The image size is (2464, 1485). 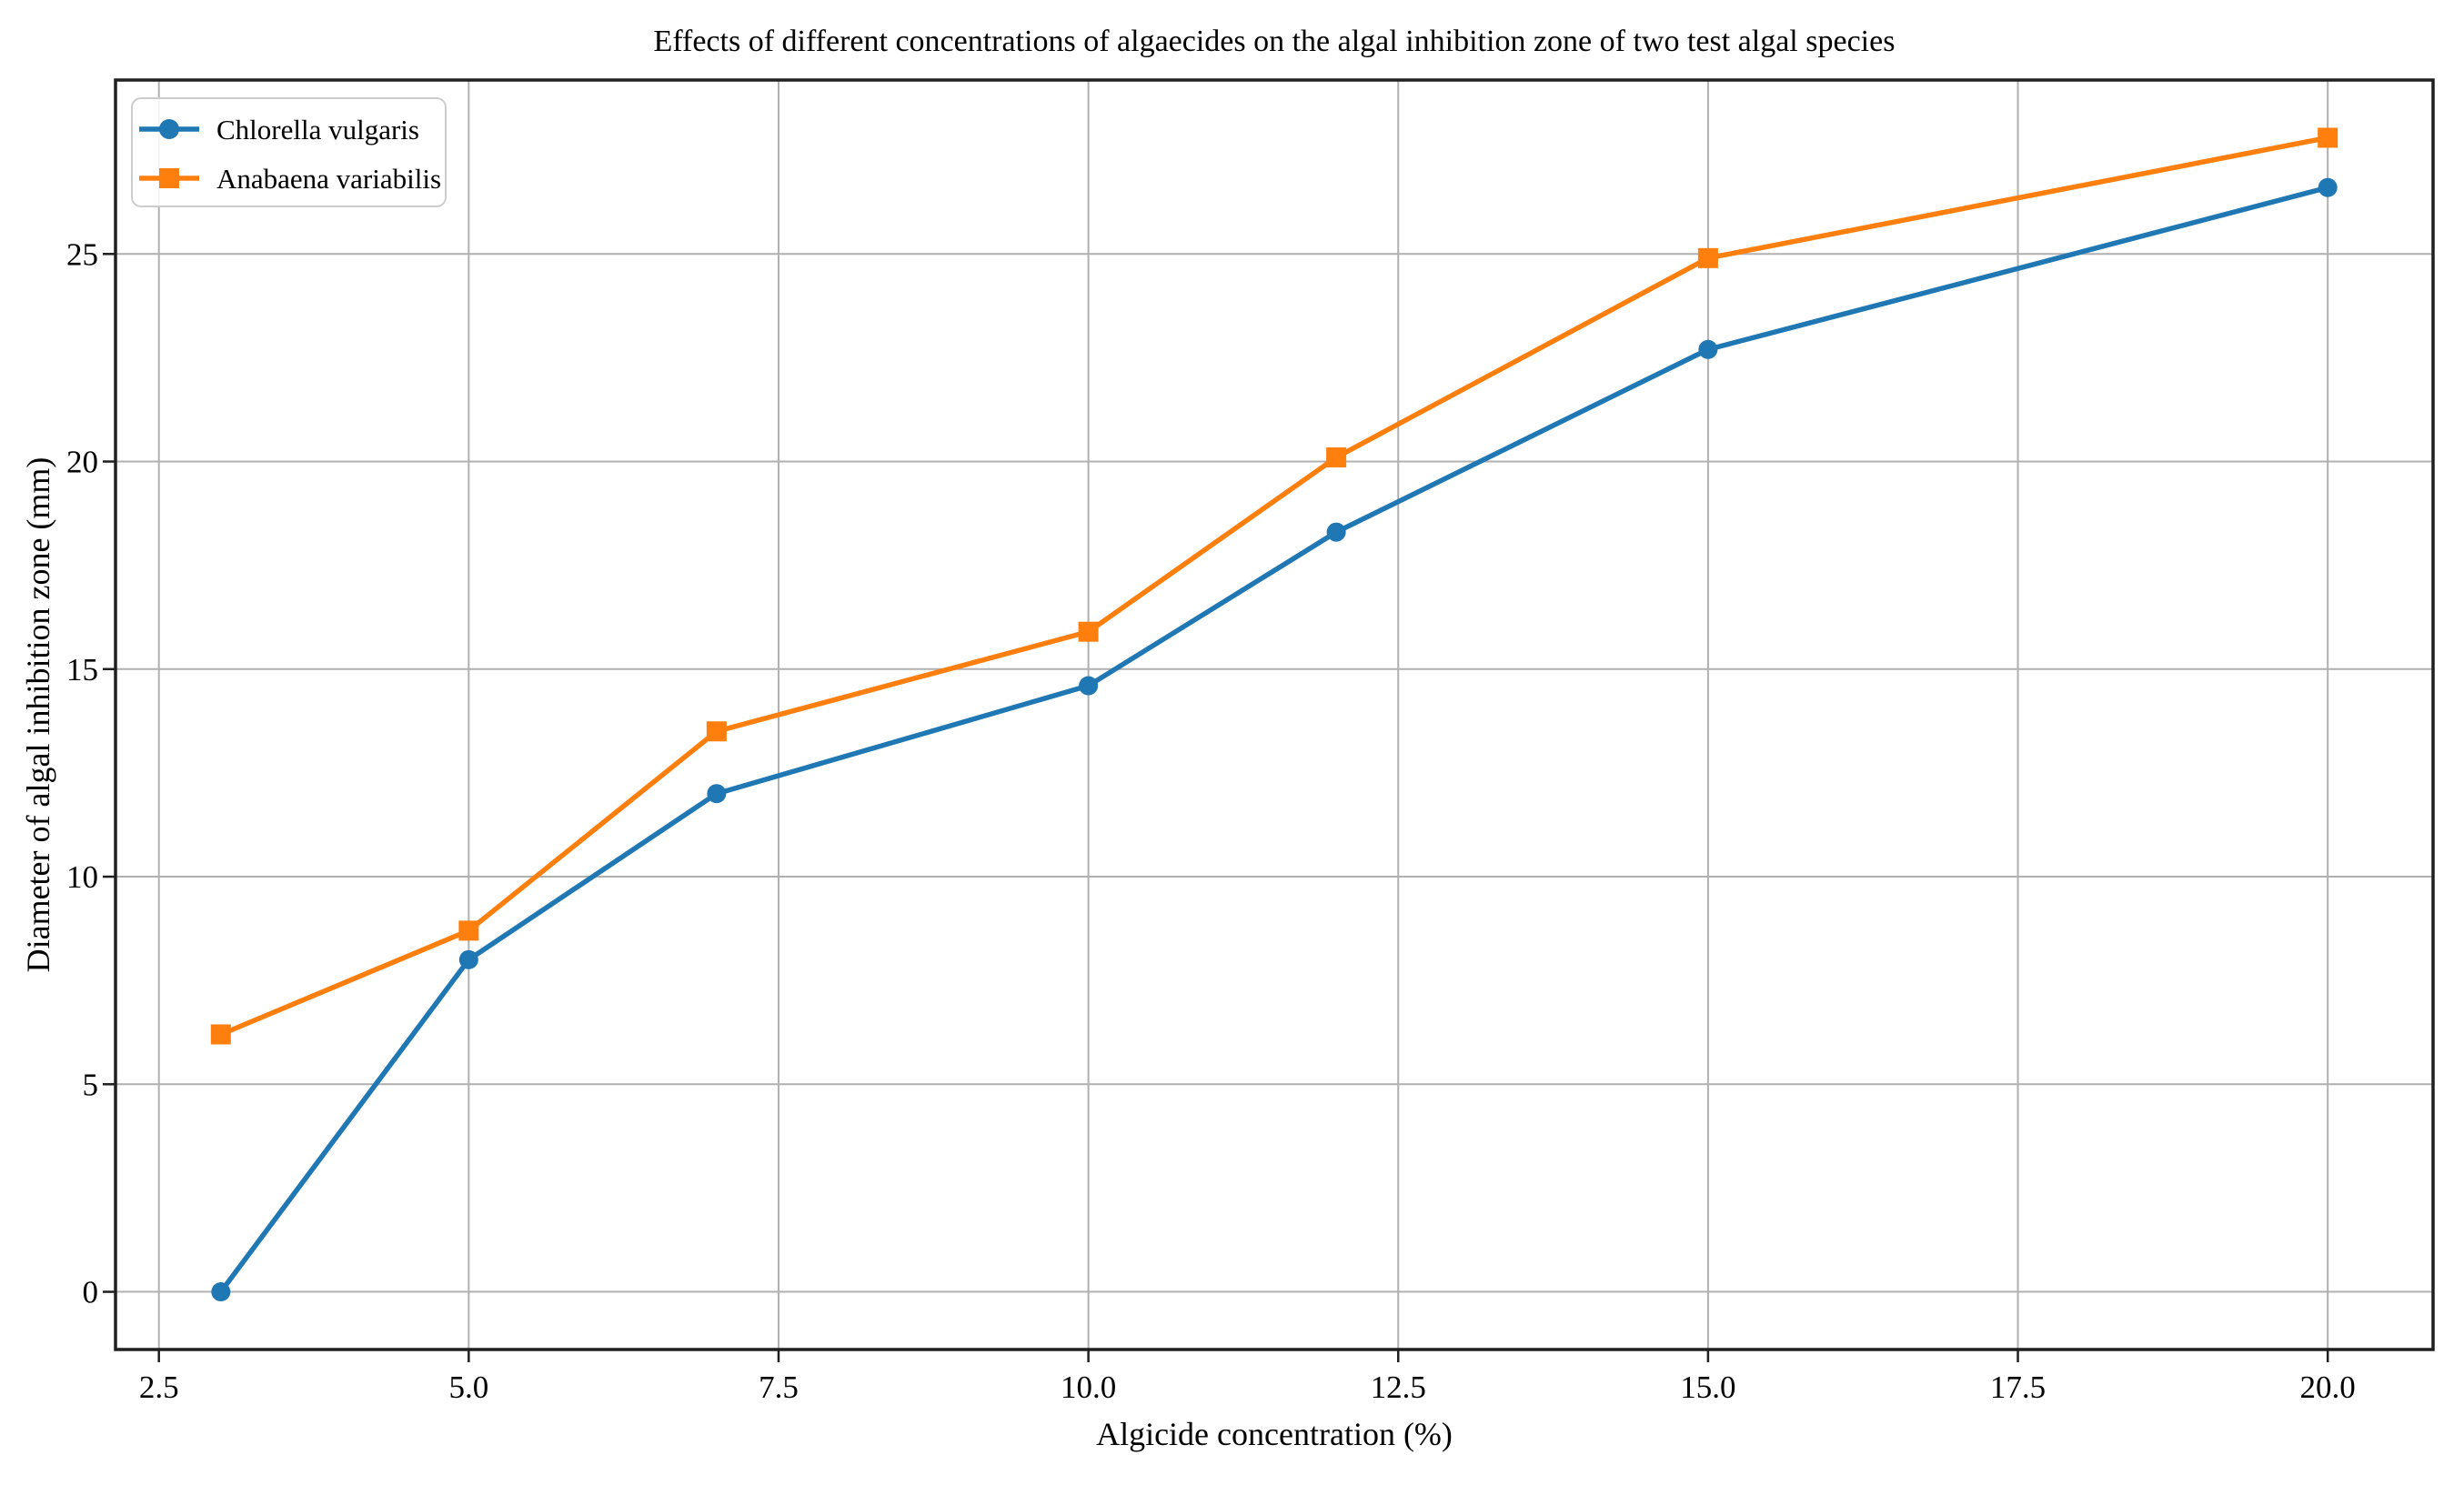 I want to click on legend-marker-chlorella-vulgaris, so click(x=169, y=129).